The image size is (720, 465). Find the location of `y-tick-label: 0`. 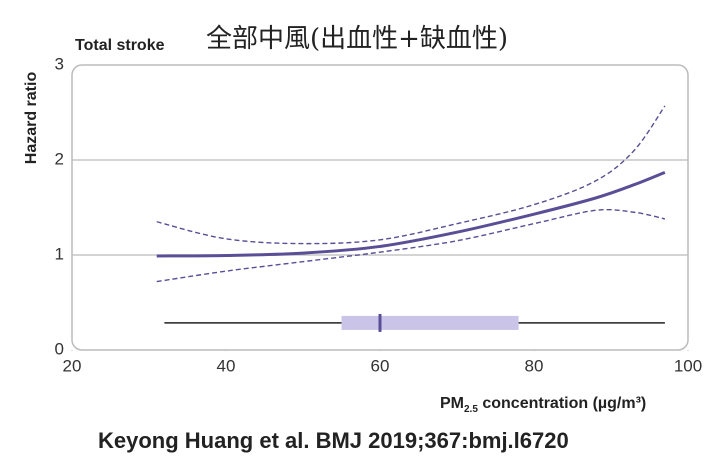

y-tick-label: 0 is located at coordinates (59, 348).